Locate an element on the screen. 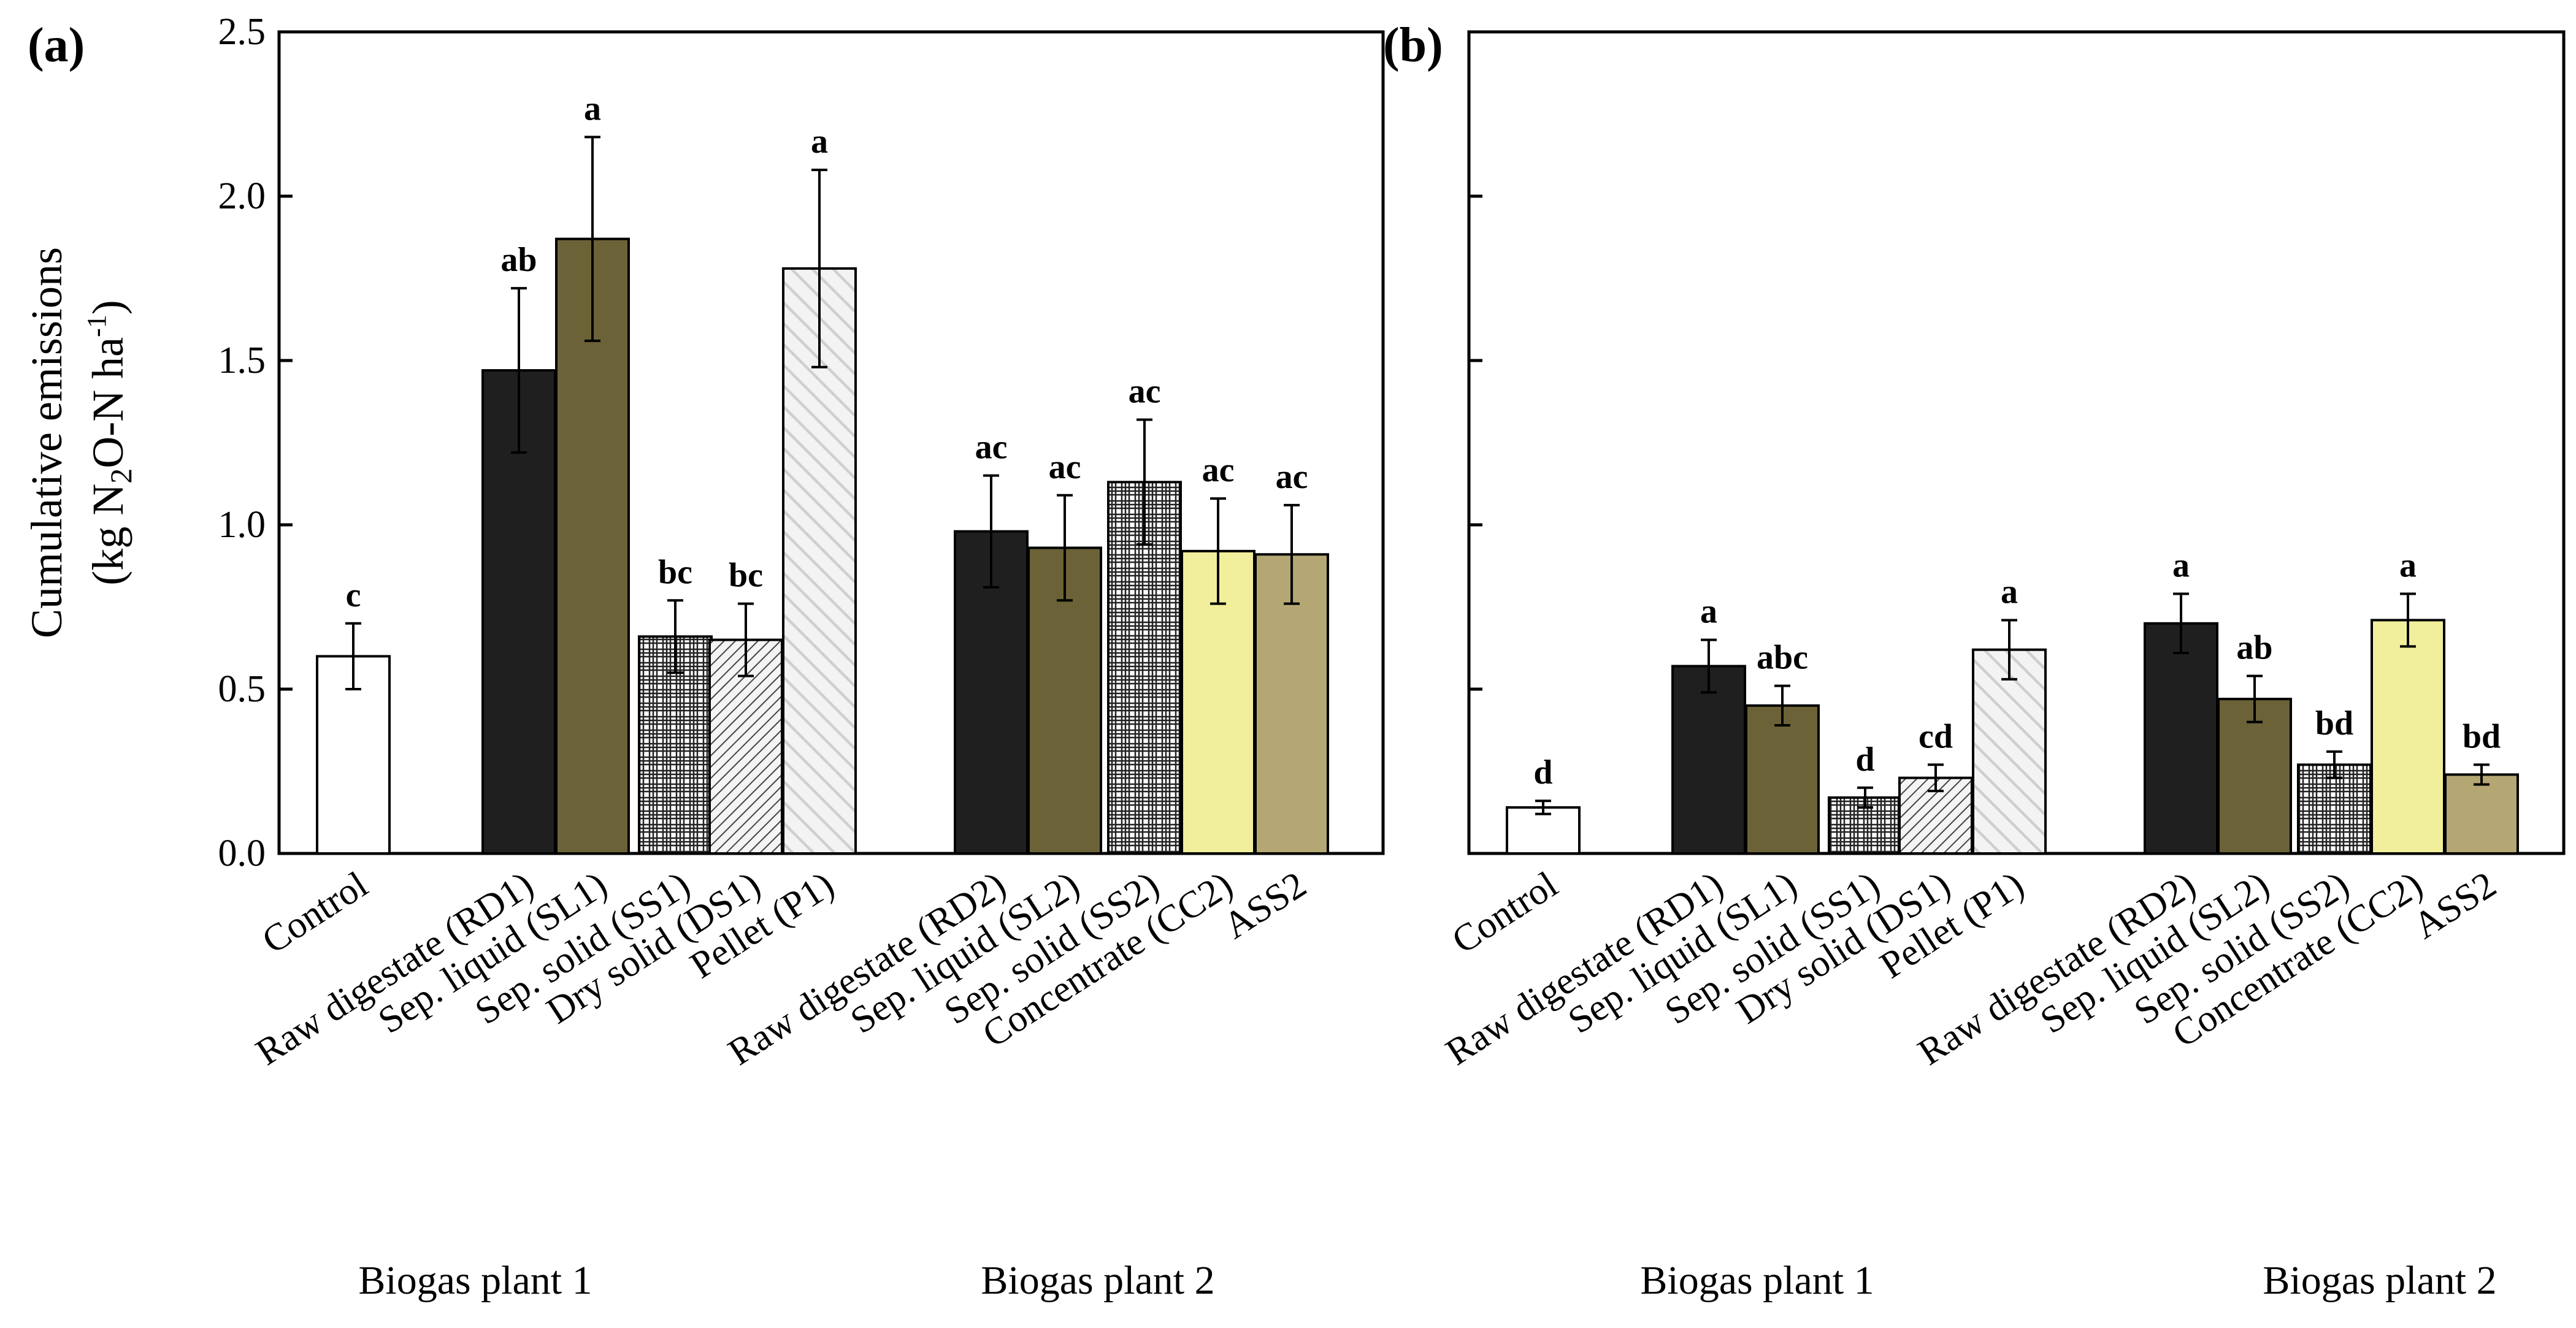 The width and height of the screenshot is (2576, 1328). significance-letter-a-8: ac is located at coordinates (1145, 391).